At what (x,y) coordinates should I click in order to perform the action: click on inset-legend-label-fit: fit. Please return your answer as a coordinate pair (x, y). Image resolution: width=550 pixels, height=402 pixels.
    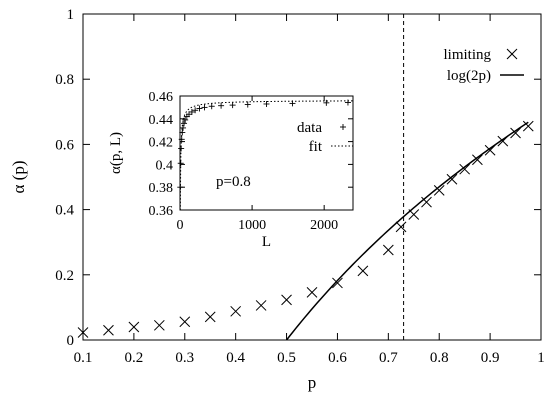
    Looking at the image, I should click on (316, 147).